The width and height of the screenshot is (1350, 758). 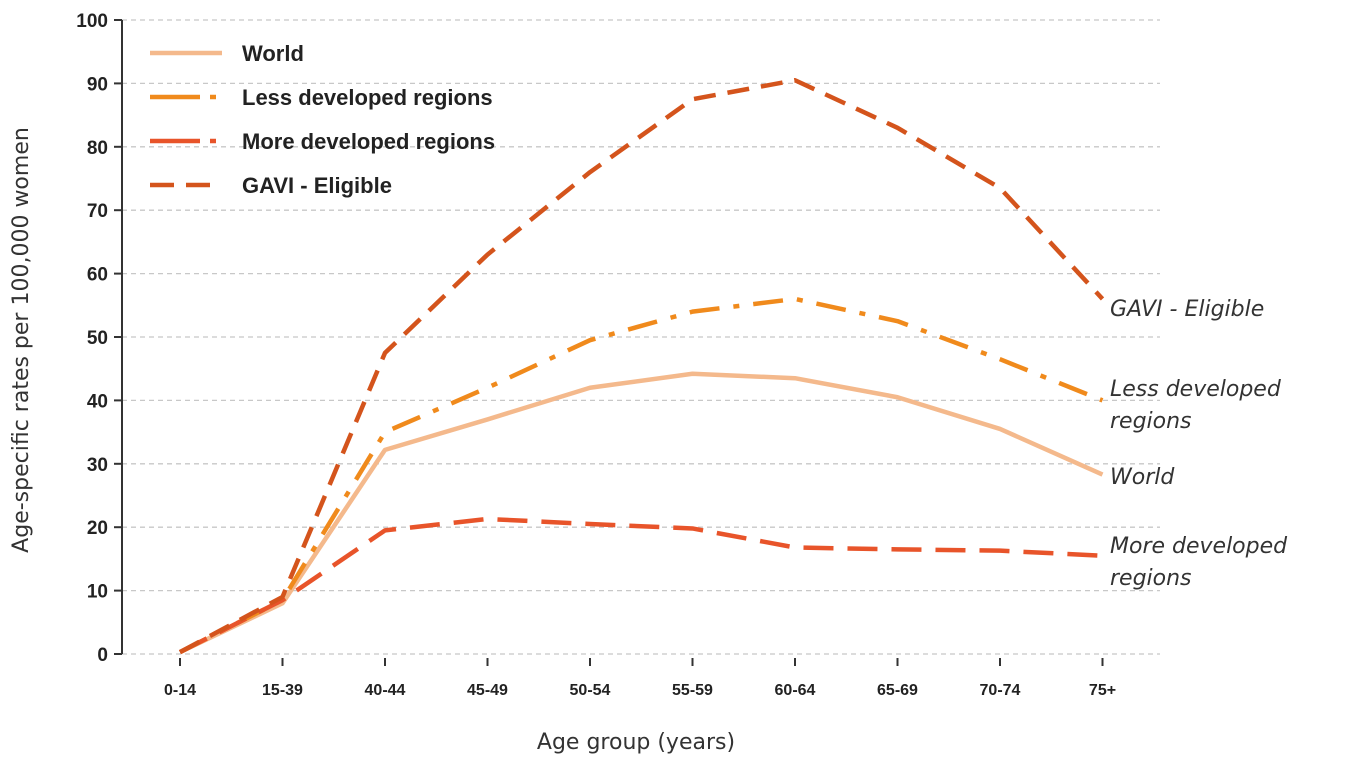 I want to click on y-tick-label: 20, so click(x=97, y=528).